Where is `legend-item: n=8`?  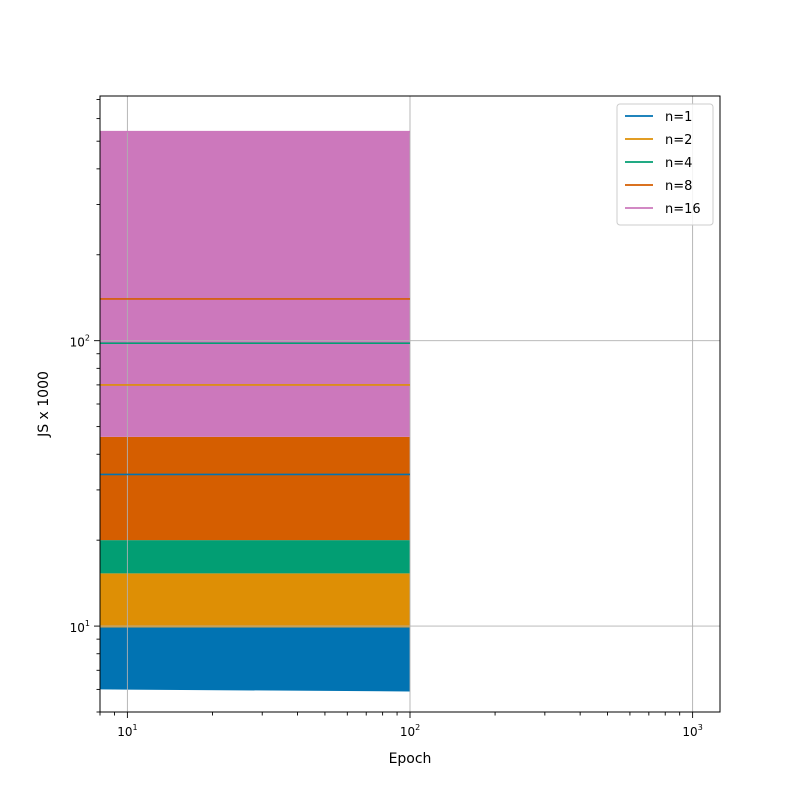
legend-item: n=8 is located at coordinates (658, 186).